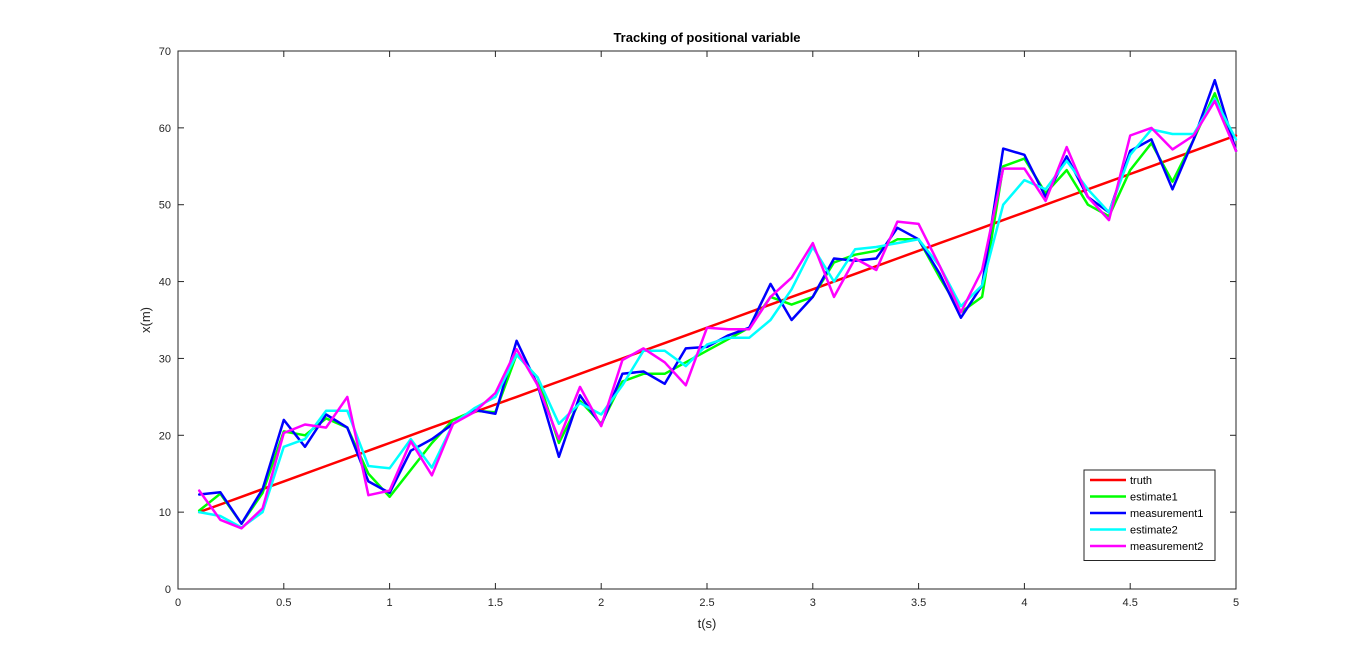 This screenshot has width=1366, height=661. What do you see at coordinates (601, 603) in the screenshot?
I see `x-tick-label: 2` at bounding box center [601, 603].